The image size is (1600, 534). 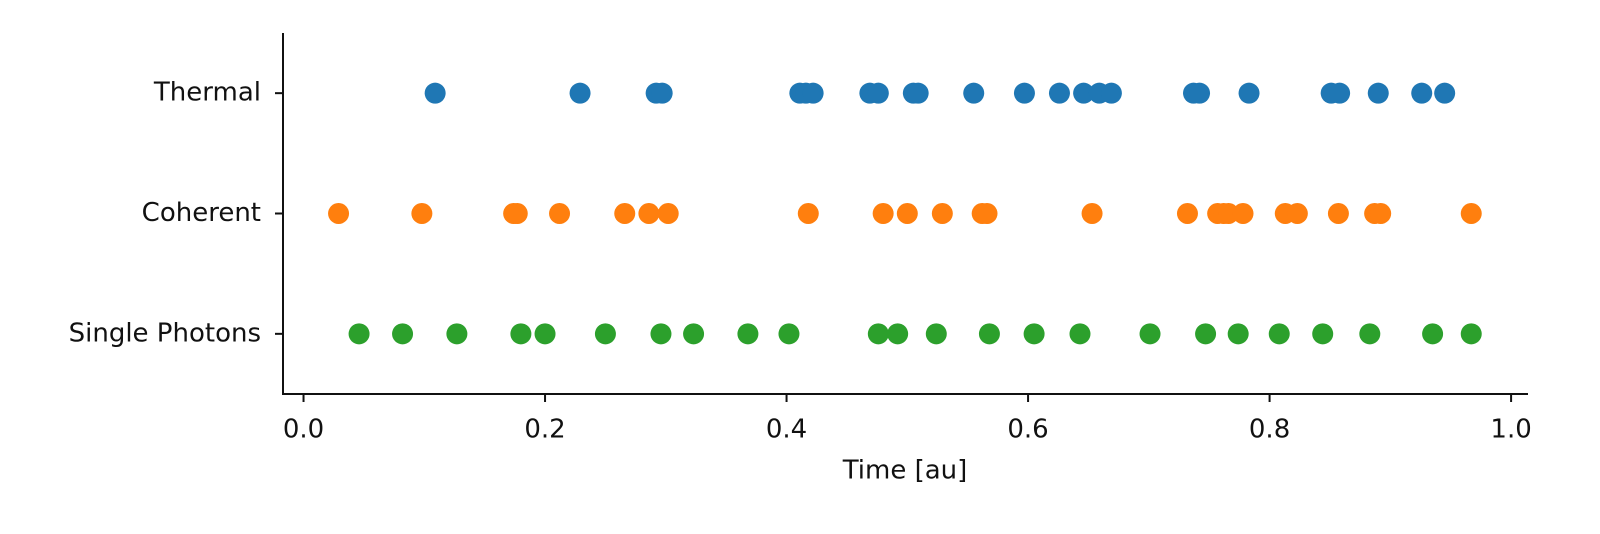 I want to click on x-tick-label: 0.4, so click(x=786, y=430).